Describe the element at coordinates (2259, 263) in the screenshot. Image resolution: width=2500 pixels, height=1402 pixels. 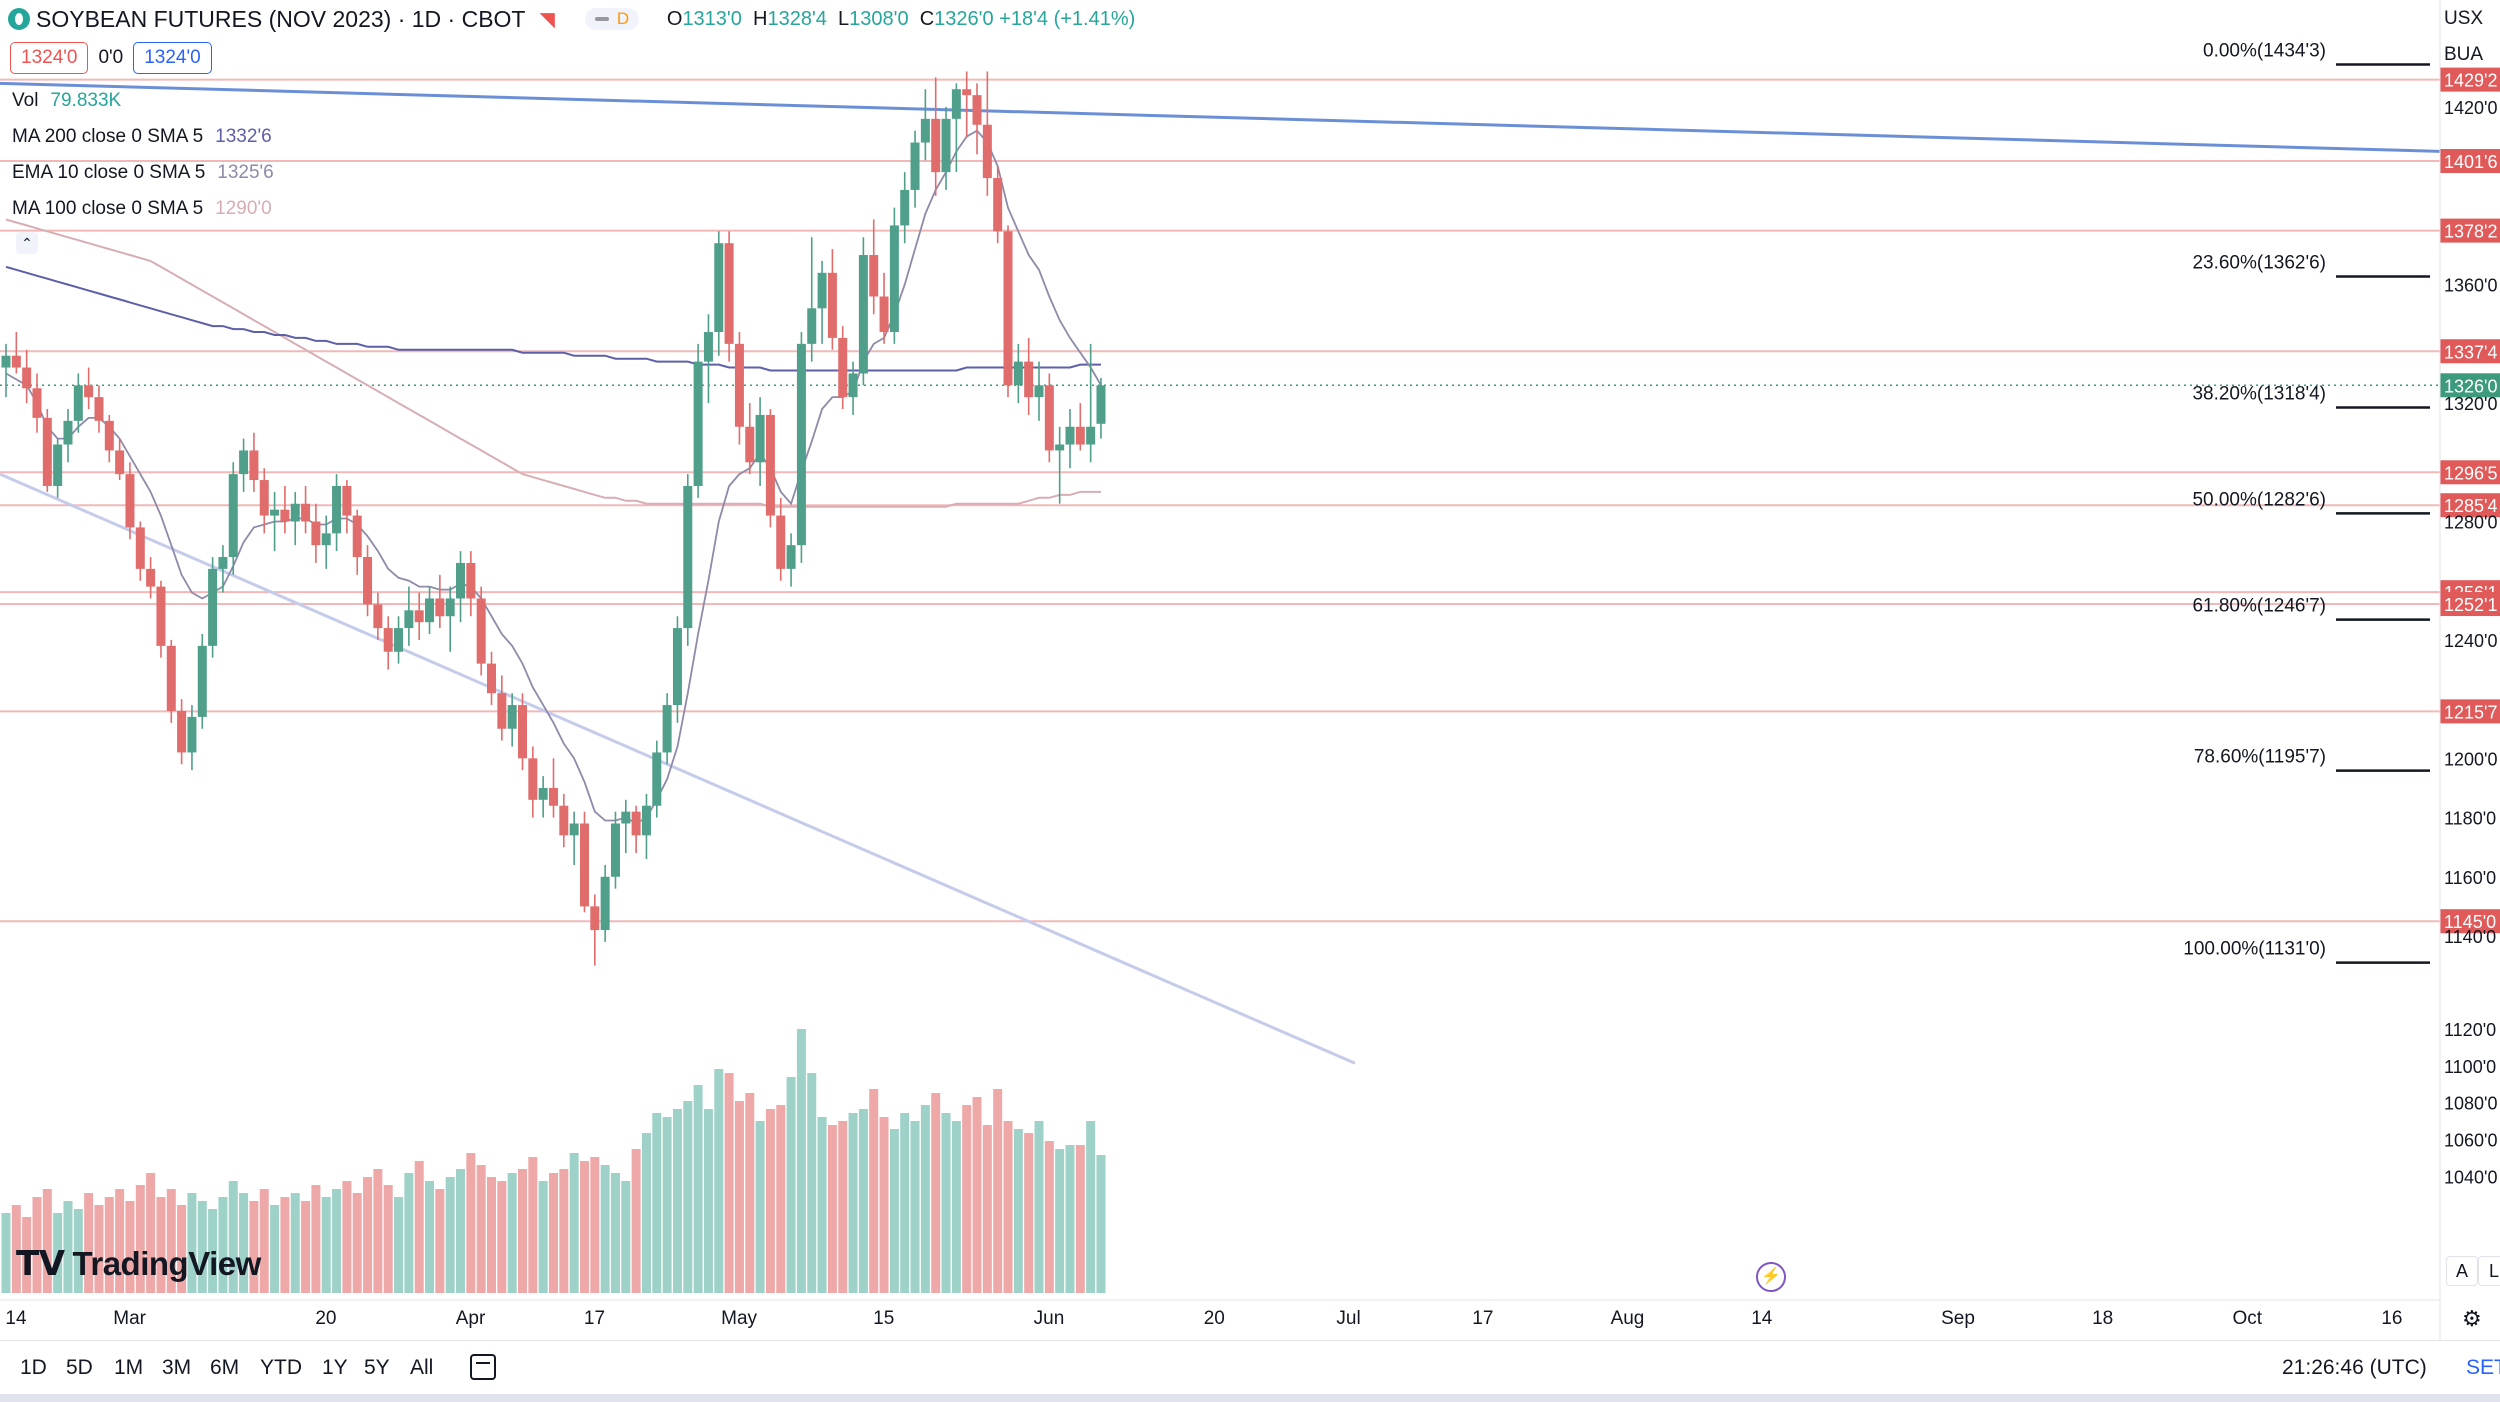
I see `fib-level-label: 23.60%(1362'6)` at that location.